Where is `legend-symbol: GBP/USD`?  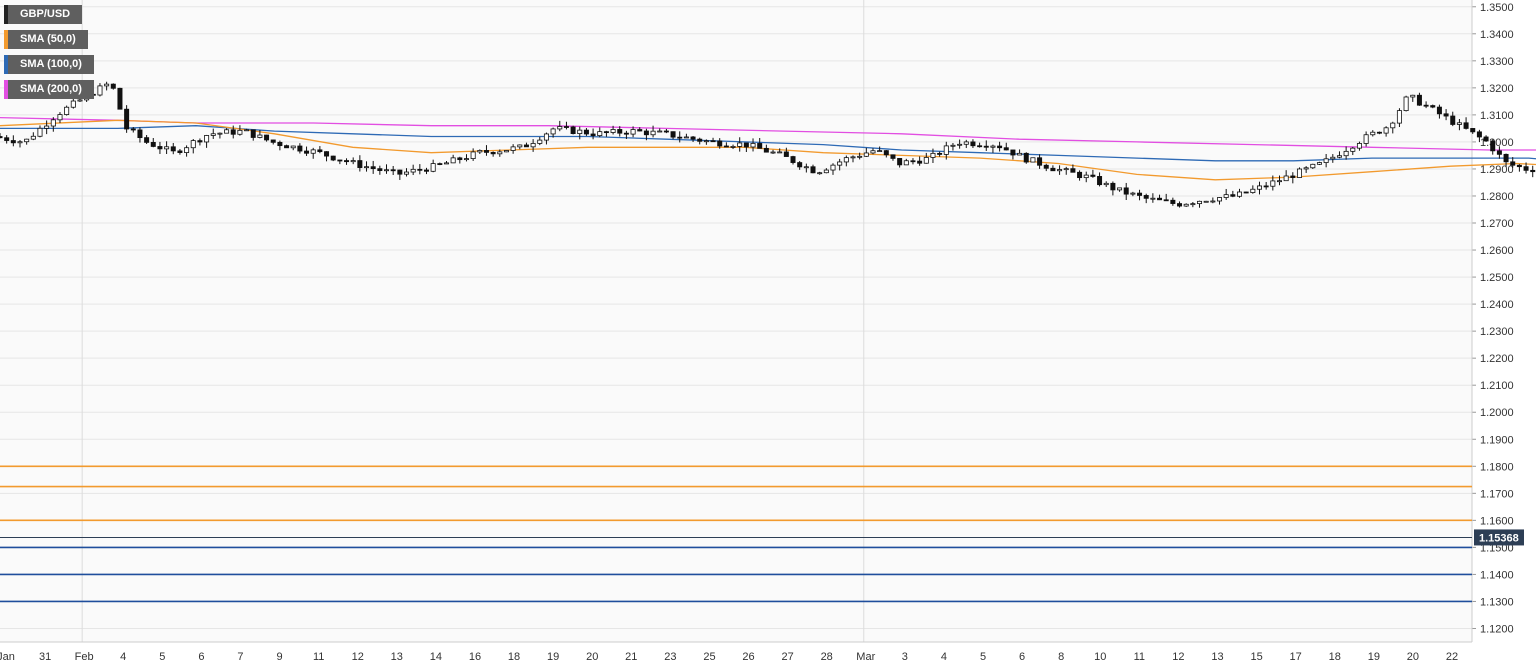 legend-symbol: GBP/USD is located at coordinates (43, 14).